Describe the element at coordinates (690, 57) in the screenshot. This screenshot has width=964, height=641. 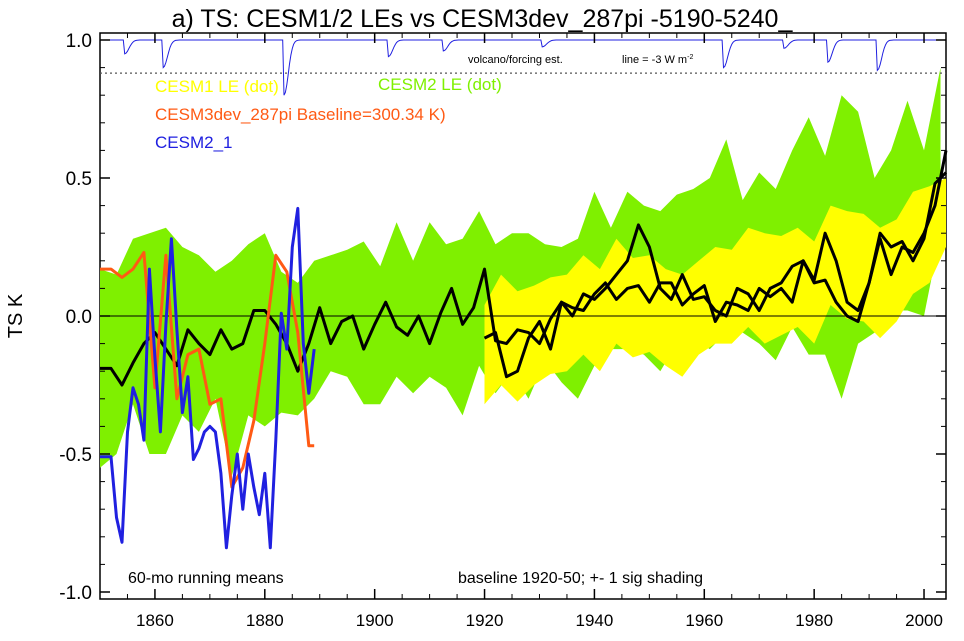
I see `volcano-scale-superscript: -2` at that location.